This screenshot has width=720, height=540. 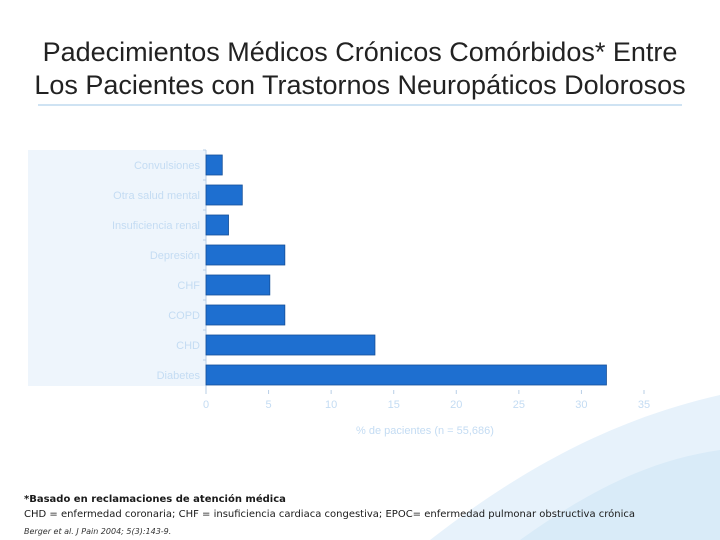 I want to click on bar-depresi-n, so click(x=245, y=255).